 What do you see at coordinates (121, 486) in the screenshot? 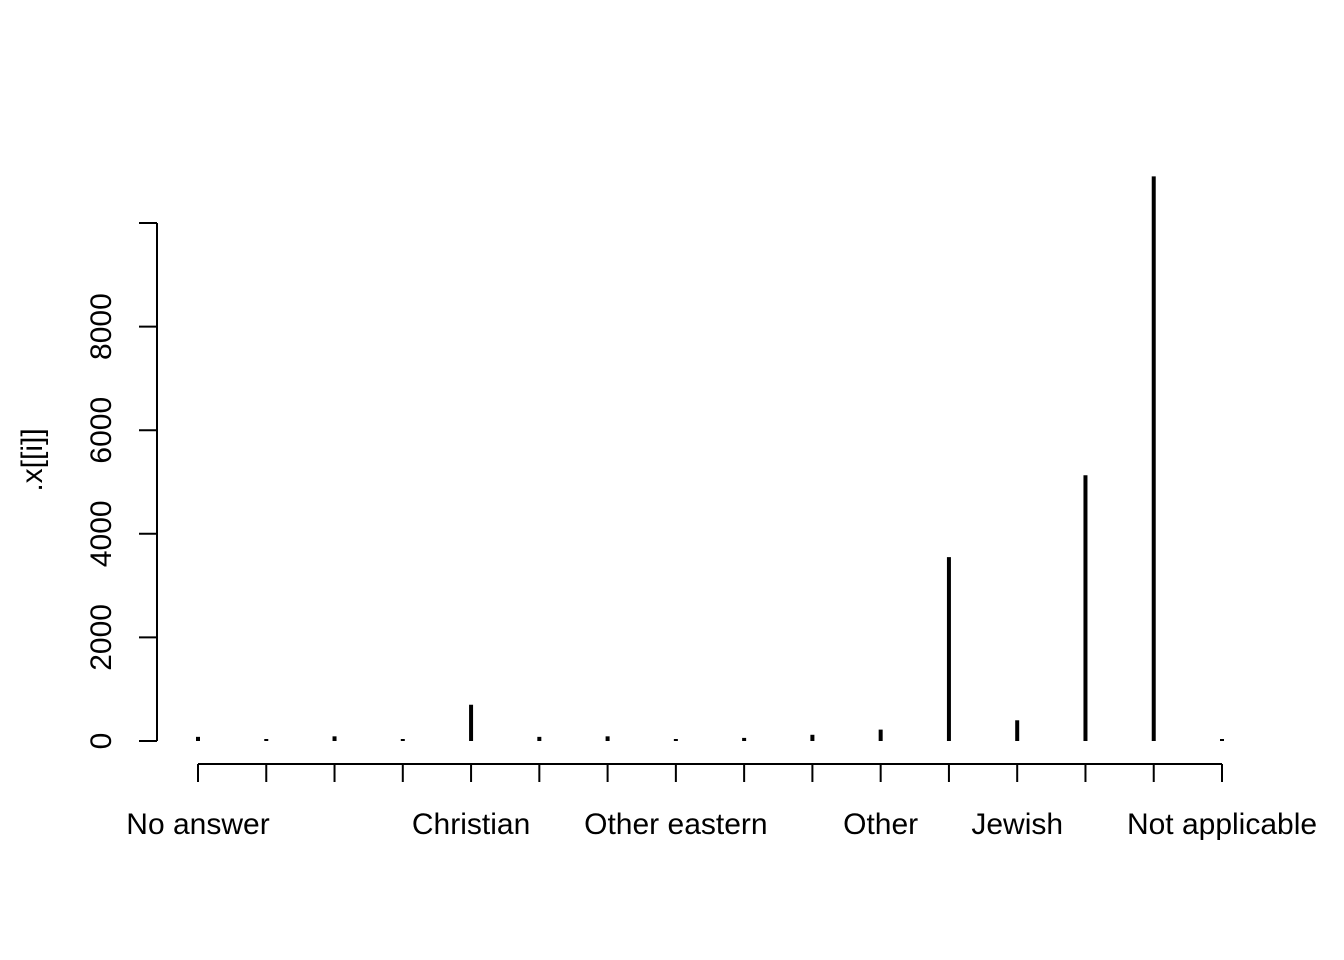
I see `y-axis: 0 2000 4000 6000 8000` at bounding box center [121, 486].